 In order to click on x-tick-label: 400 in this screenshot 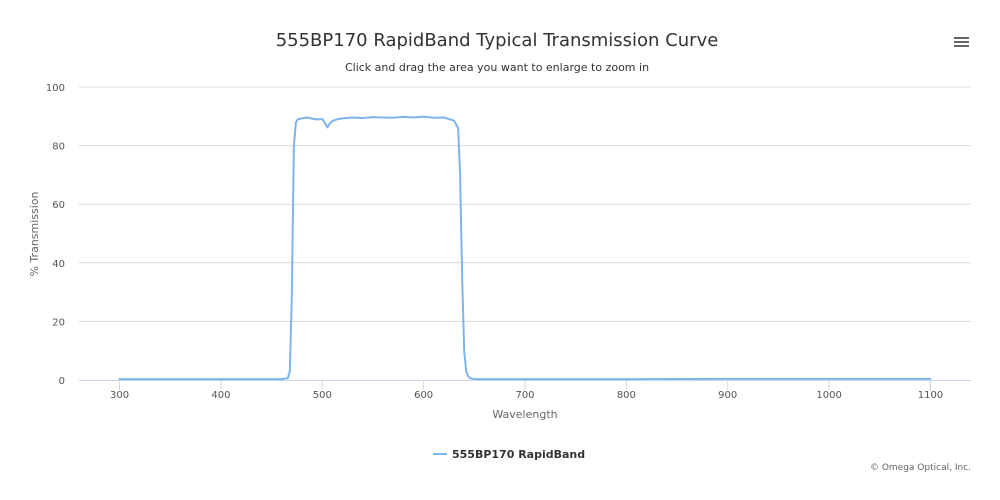, I will do `click(220, 395)`.